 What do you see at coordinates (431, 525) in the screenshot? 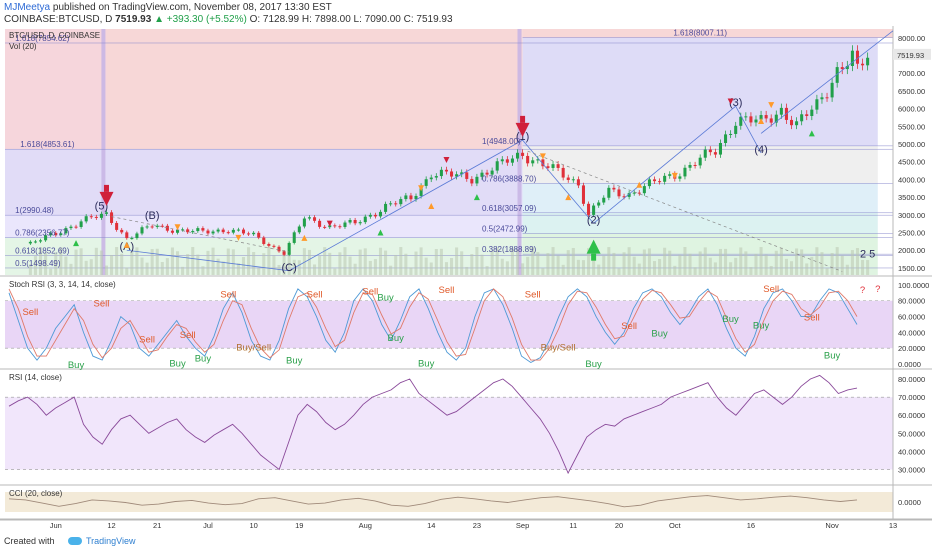
I see `time-tick: 14` at bounding box center [431, 525].